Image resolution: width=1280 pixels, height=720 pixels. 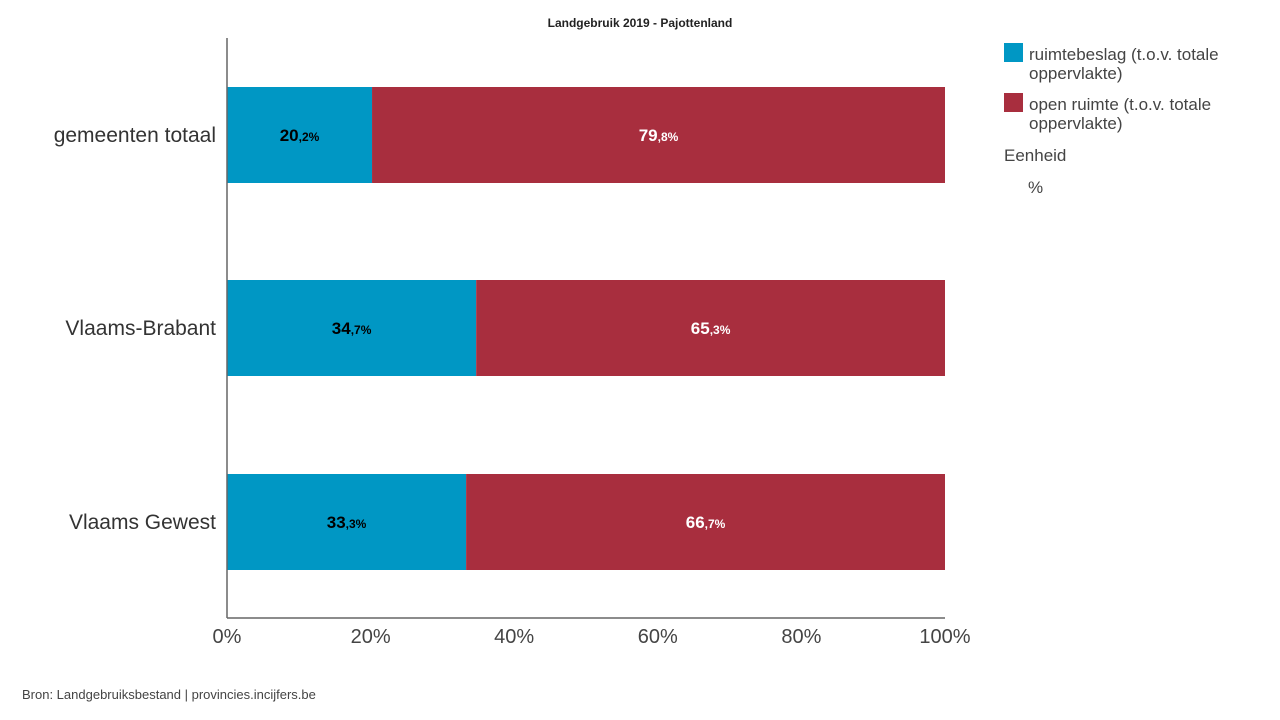 I want to click on data-label: 34,7%, so click(x=352, y=328).